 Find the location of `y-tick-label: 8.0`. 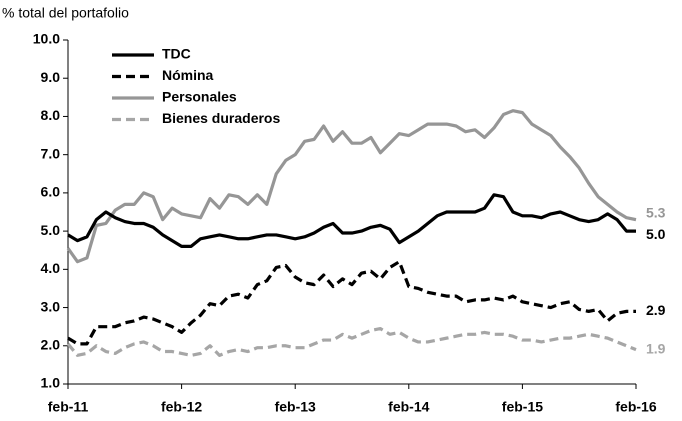

y-tick-label: 8.0 is located at coordinates (51, 115).